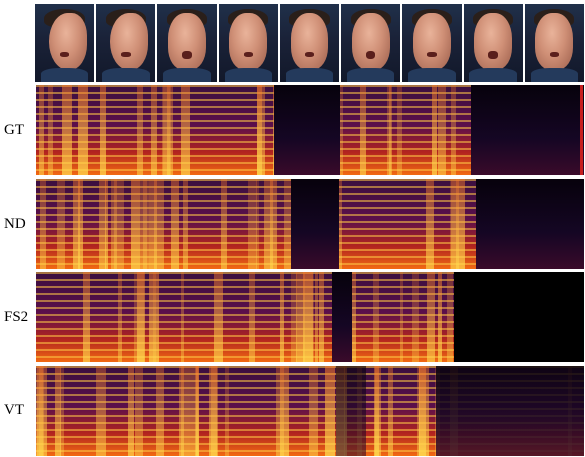 This screenshot has width=585, height=457. I want to click on row-label-fs2: FS2, so click(16, 317).